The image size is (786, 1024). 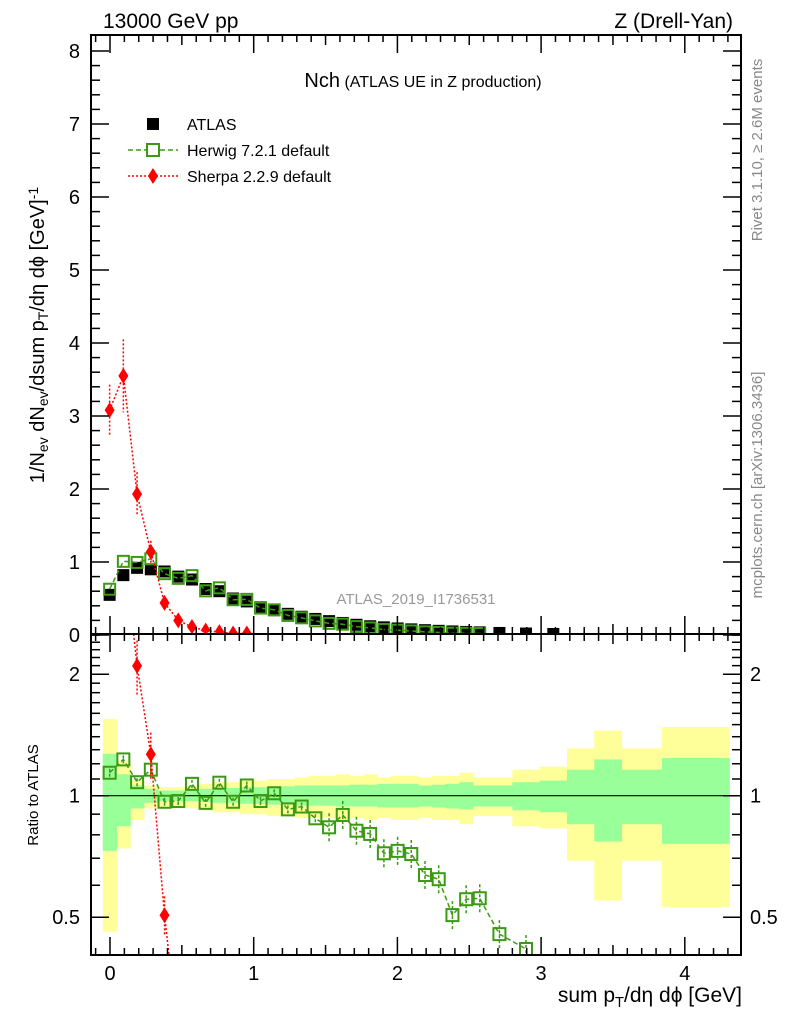 I want to click on ratio-y-tick-label-right: 1, so click(x=755, y=797).